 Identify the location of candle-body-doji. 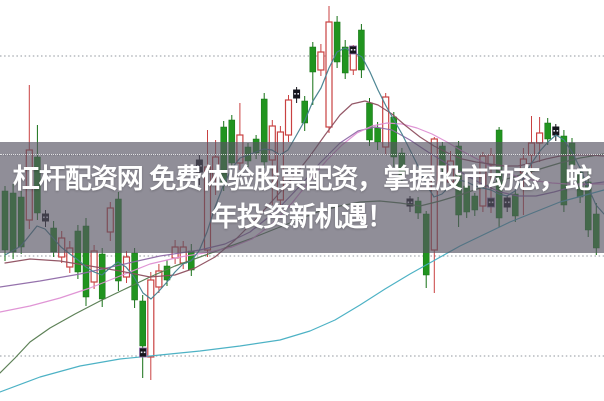
(297, 94).